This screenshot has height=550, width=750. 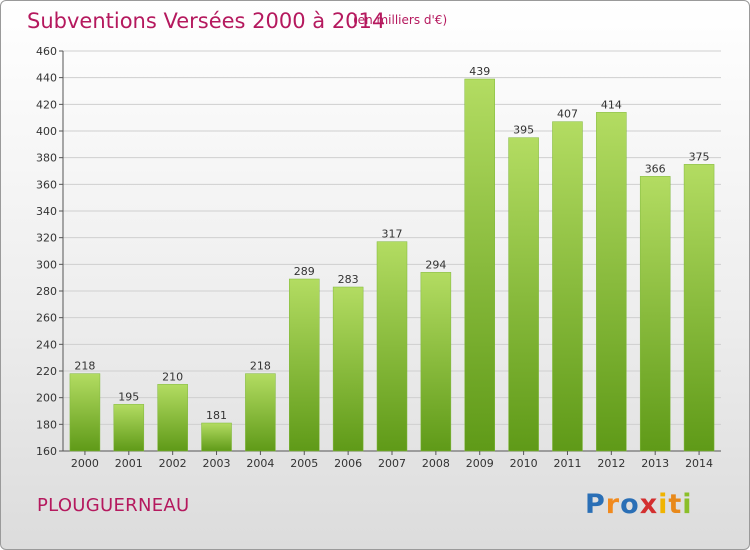 I want to click on data-label-2002: 210, so click(x=172, y=376).